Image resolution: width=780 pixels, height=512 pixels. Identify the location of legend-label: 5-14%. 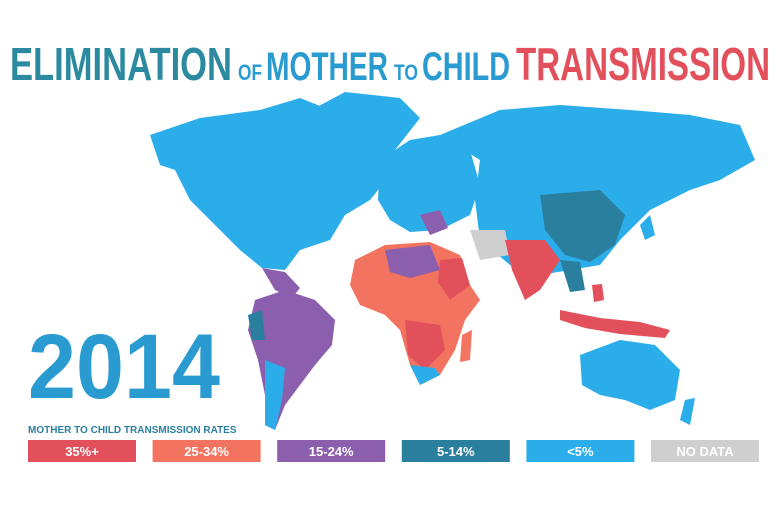
(456, 451).